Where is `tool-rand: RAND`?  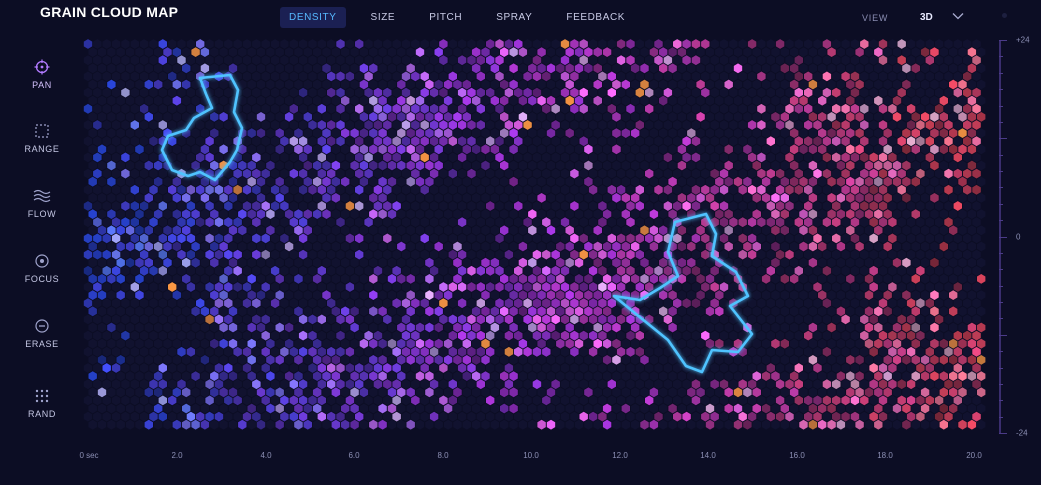
tool-rand: RAND is located at coordinates (42, 403).